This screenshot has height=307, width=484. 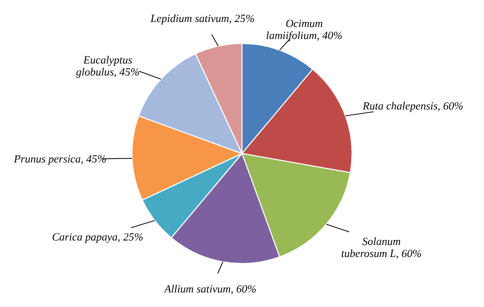 I want to click on slice-label: Ocimum lamiifolium, 40%, so click(x=304, y=30).